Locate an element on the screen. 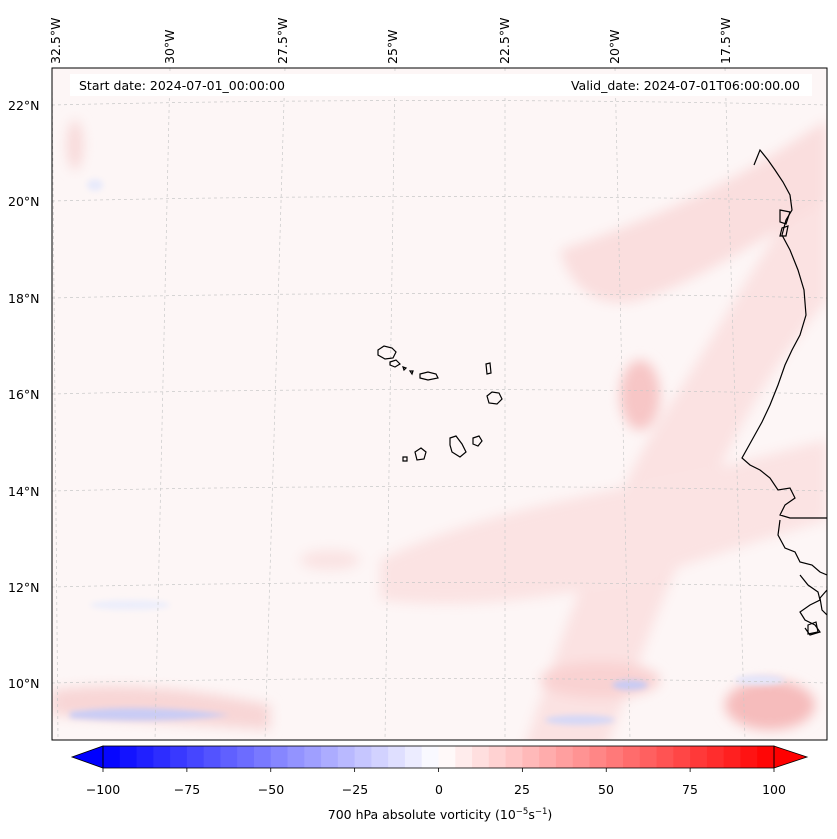  colorbar-tick-label: −50 is located at coordinates (271, 789).